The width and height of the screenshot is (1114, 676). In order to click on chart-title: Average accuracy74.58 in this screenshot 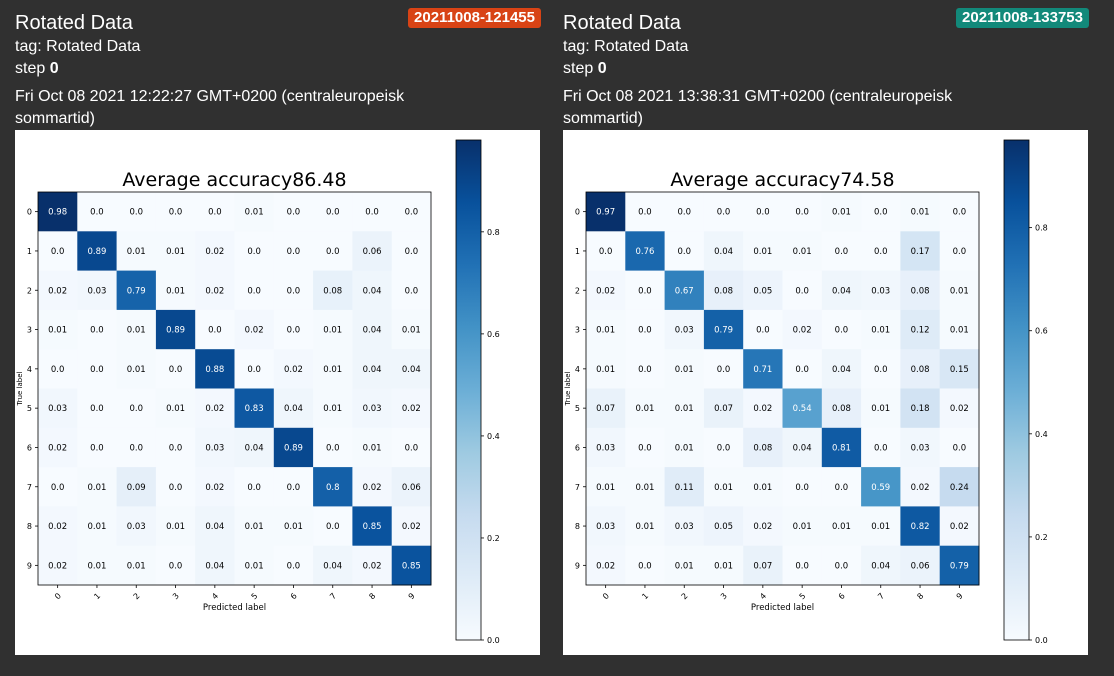, I will do `click(782, 180)`.